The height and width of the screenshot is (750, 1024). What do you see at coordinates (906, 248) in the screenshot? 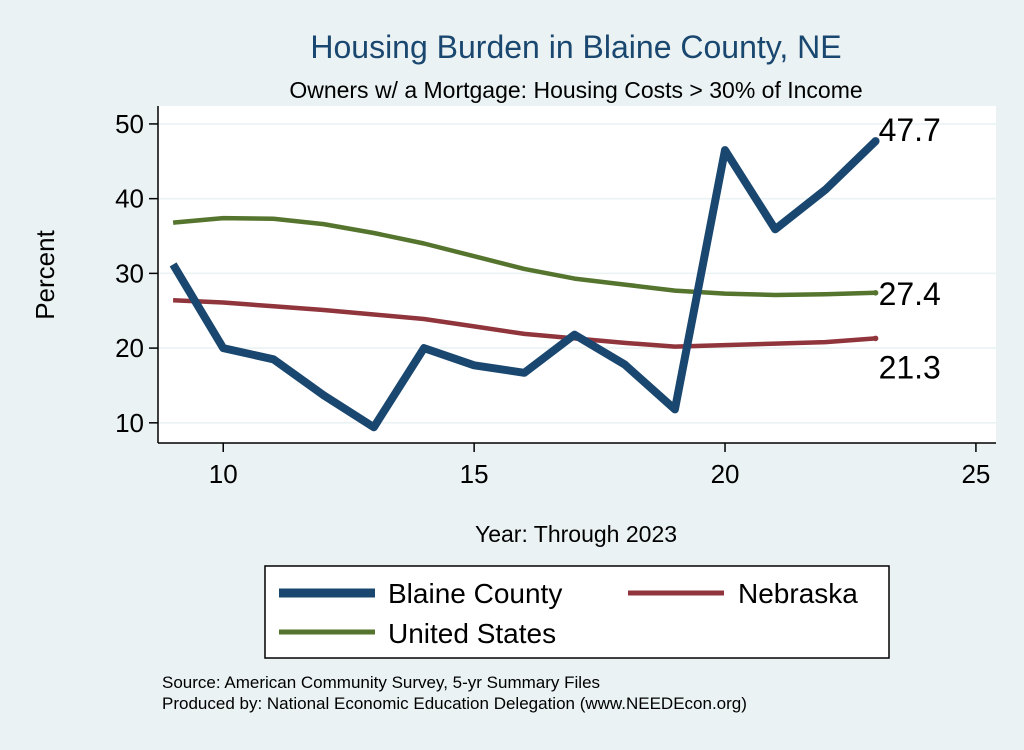
I see `end-labels: 27.4 21.3 47.7` at bounding box center [906, 248].